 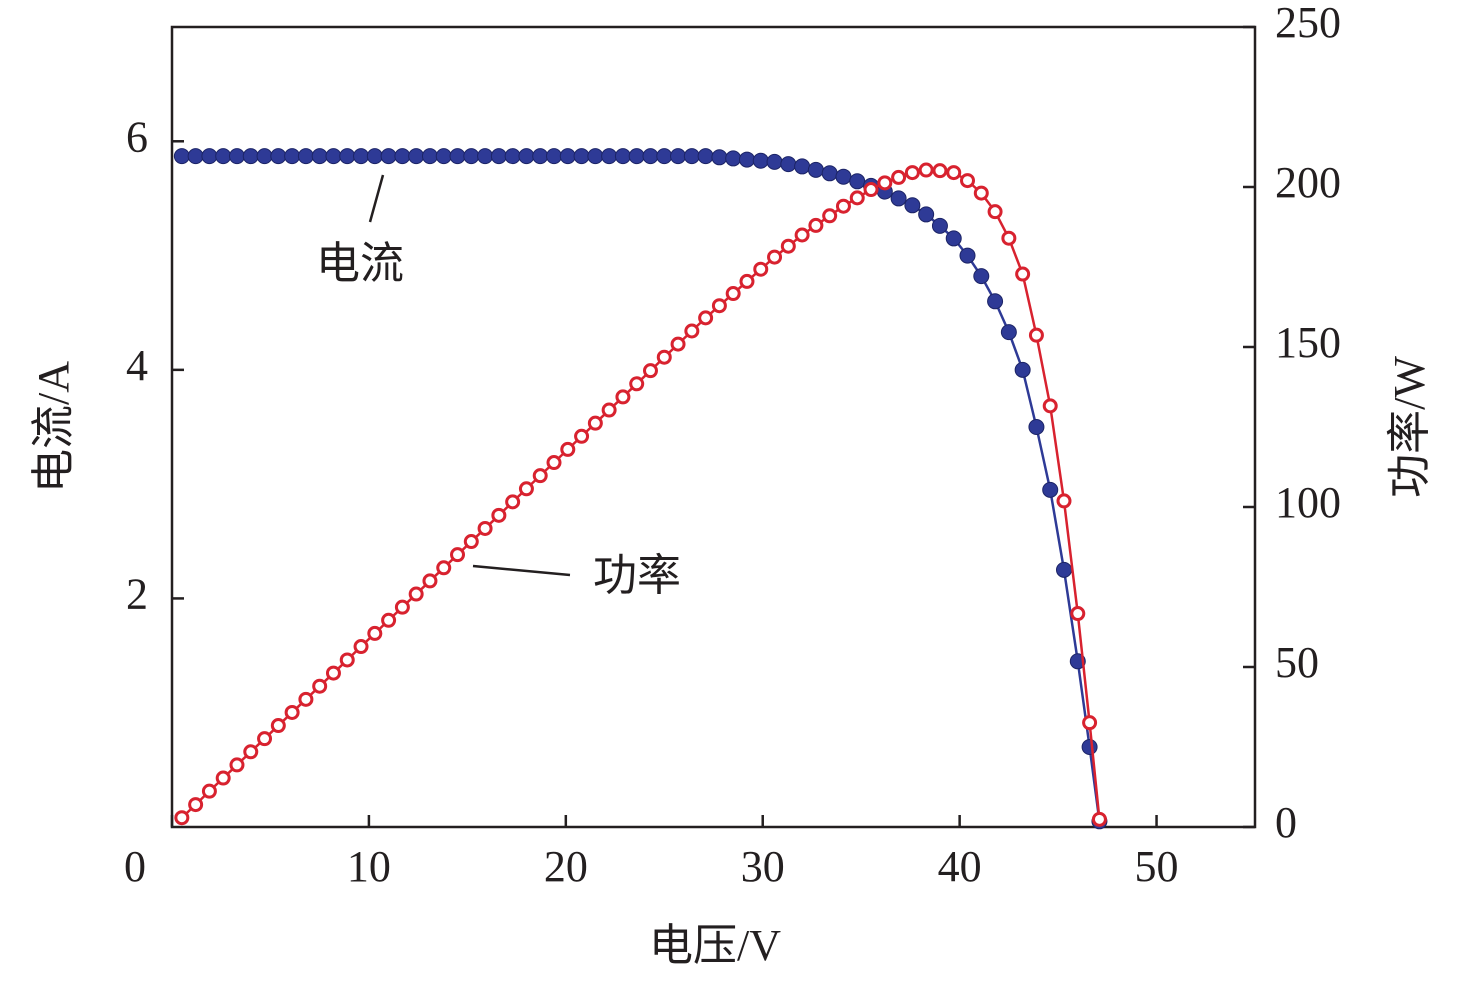 I want to click on x-tick-label: 30, so click(x=763, y=866).